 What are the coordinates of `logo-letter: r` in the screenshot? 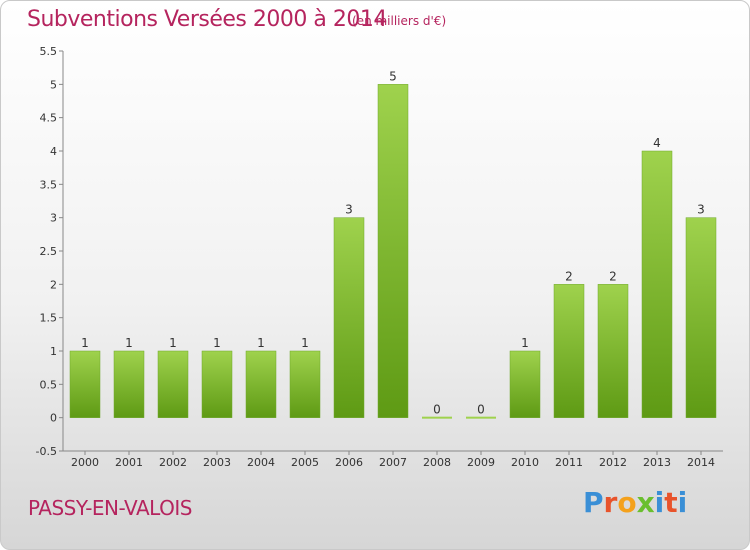 It's located at (610, 502).